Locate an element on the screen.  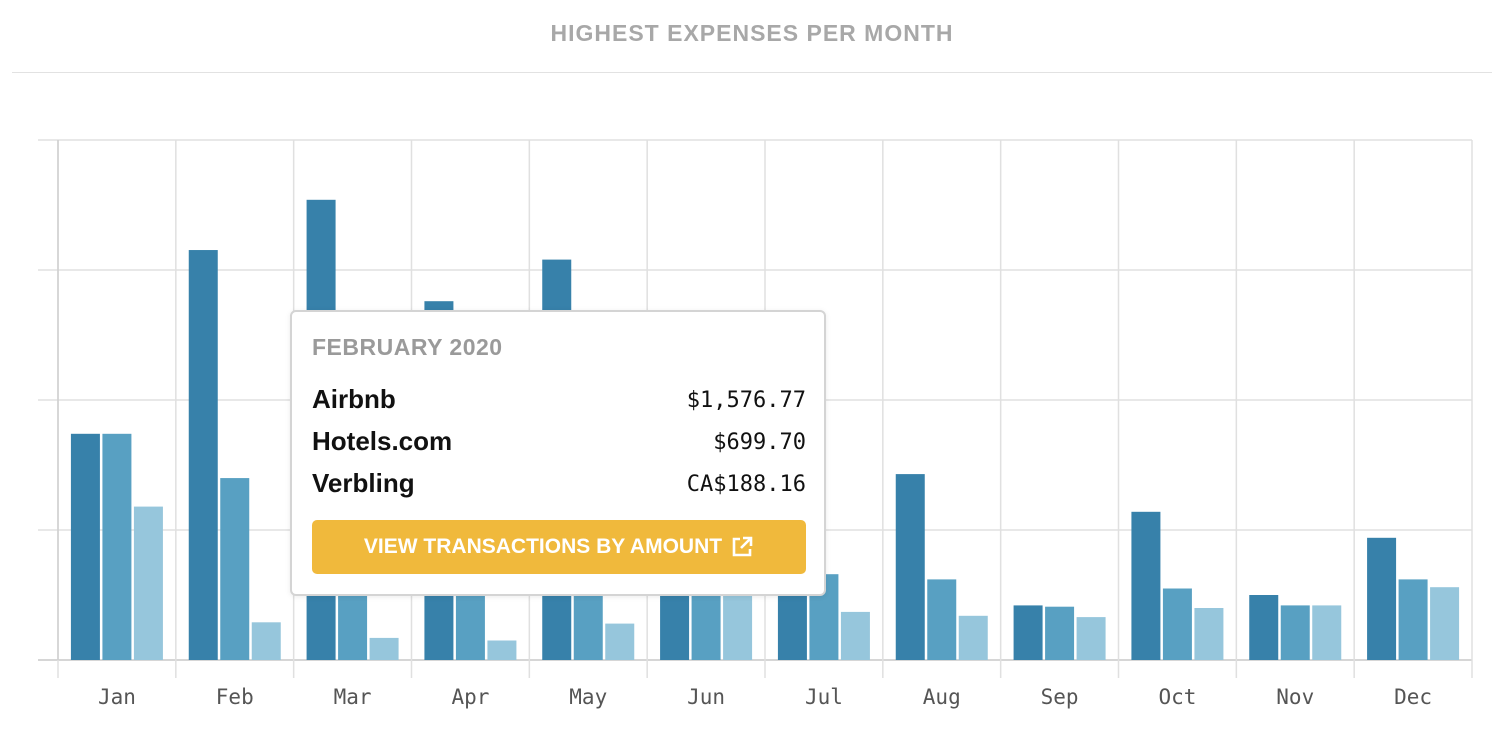
x-tick-label: Jan is located at coordinates (117, 697).